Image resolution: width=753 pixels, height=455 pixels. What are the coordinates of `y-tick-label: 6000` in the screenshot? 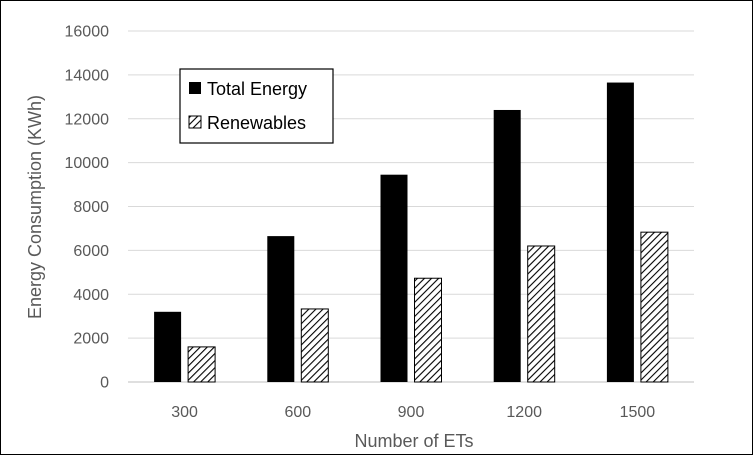 It's located at (91, 251).